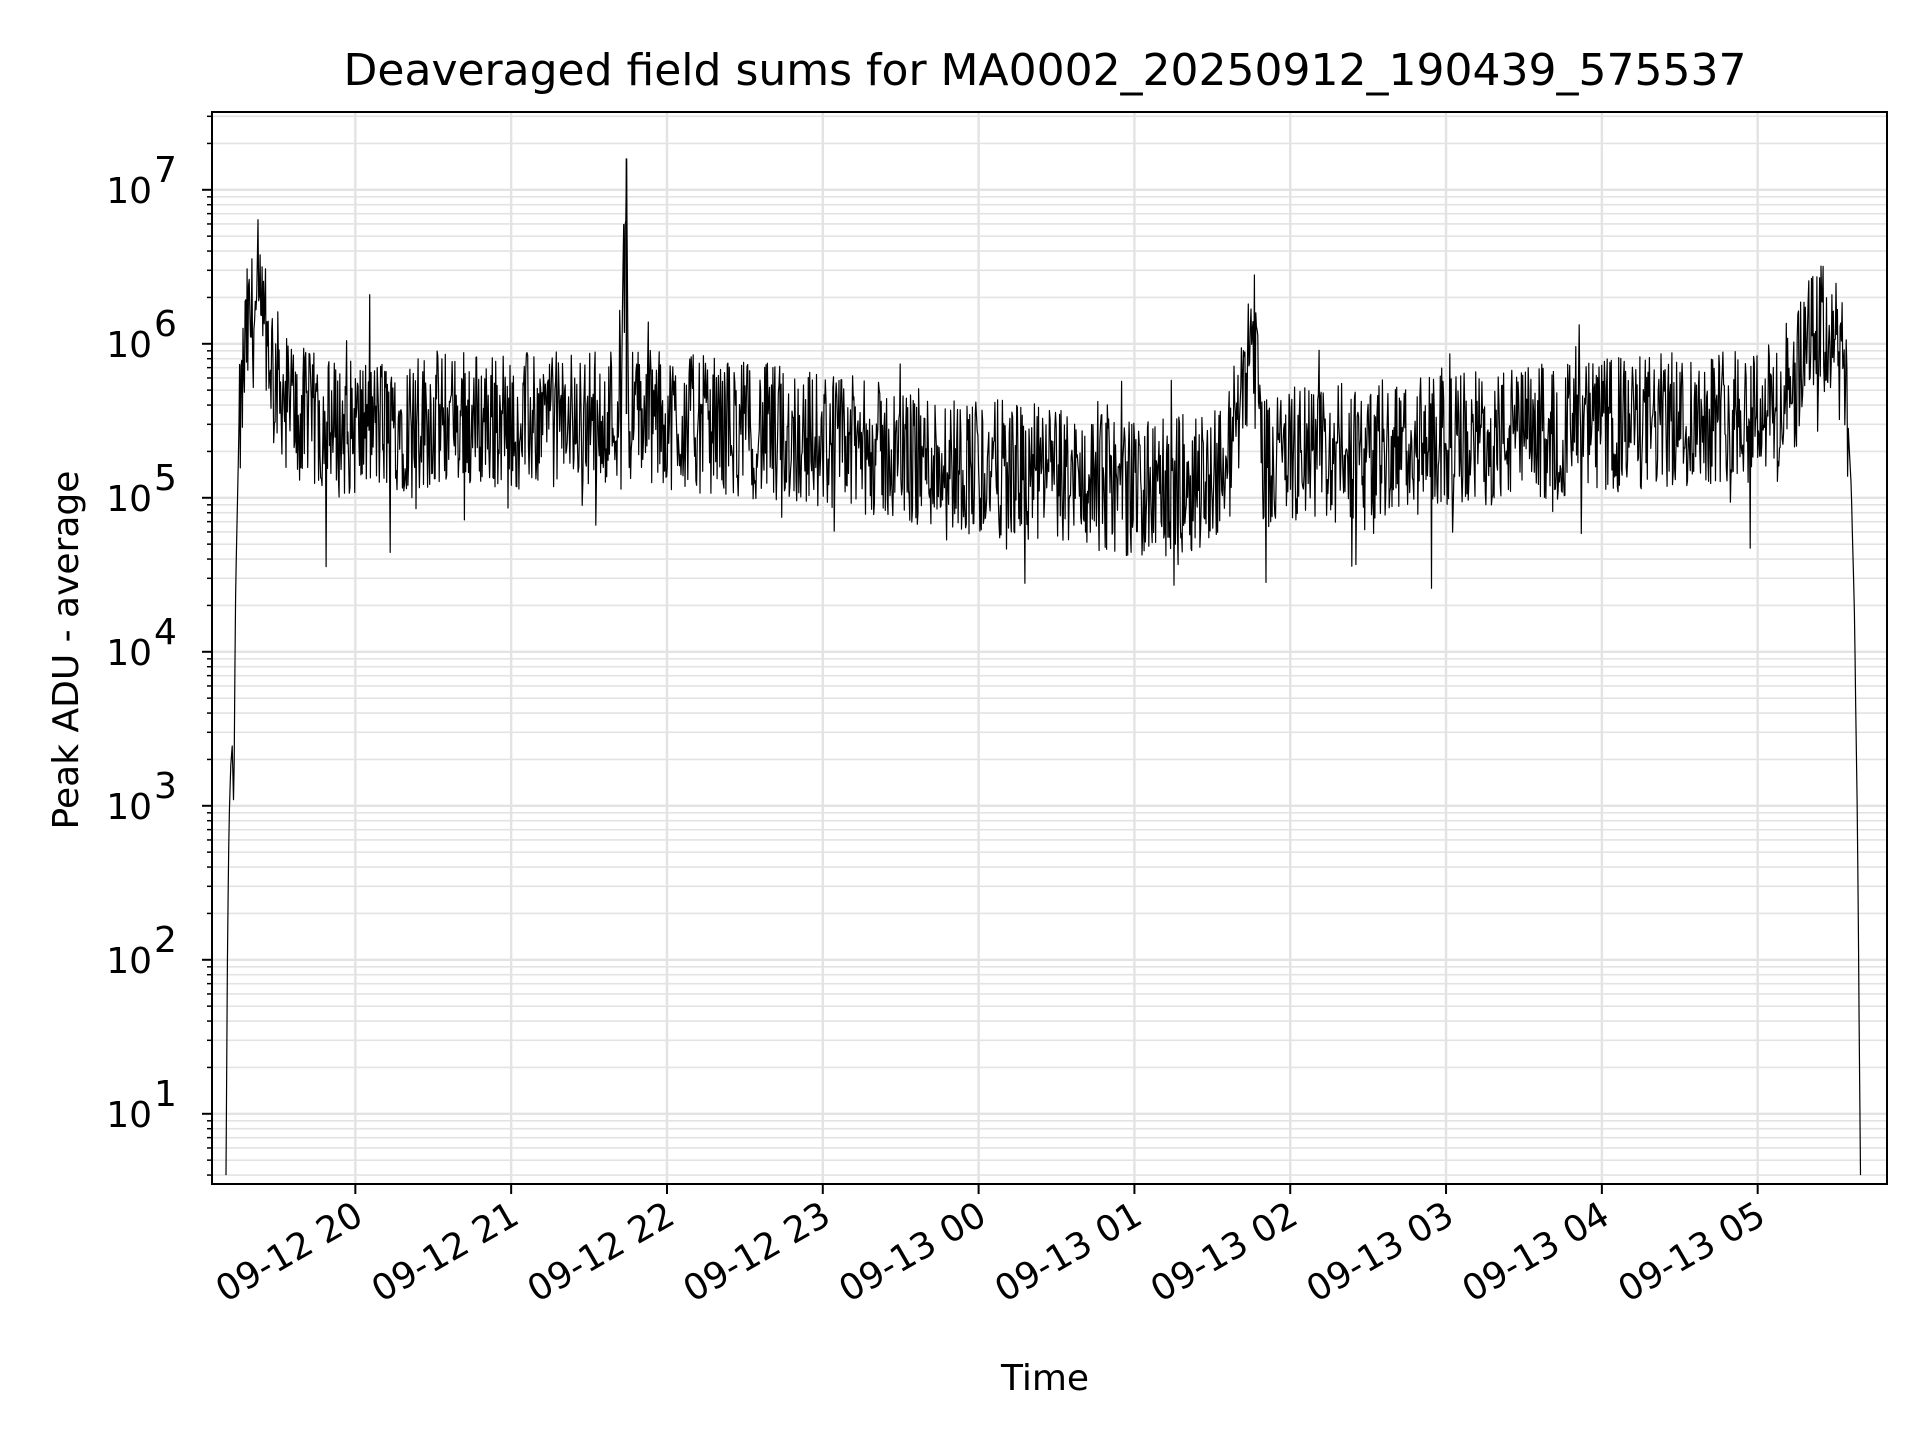 Image resolution: width=1920 pixels, height=1440 pixels. I want to click on x-axis-label: Time, so click(1044, 1378).